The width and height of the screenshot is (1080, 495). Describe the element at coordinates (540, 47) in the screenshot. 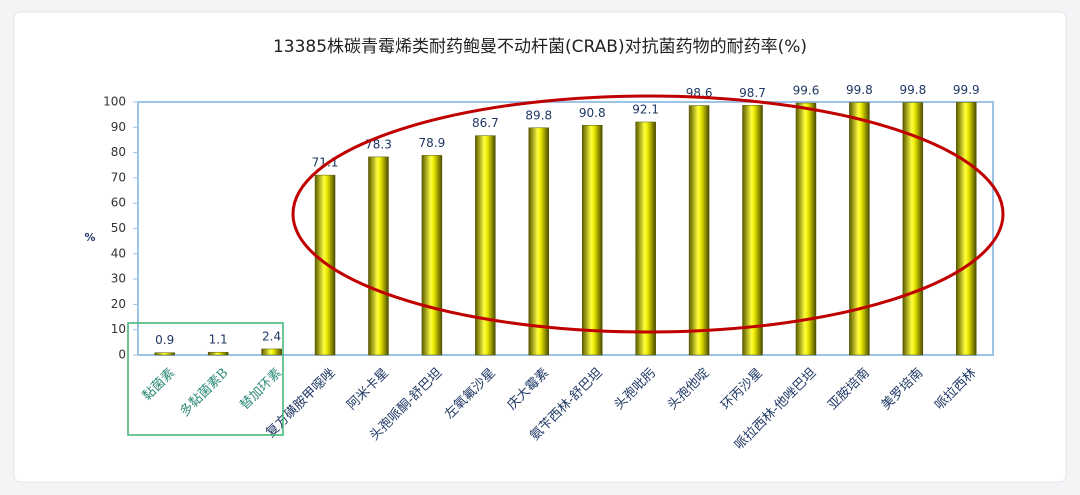

I see `chart-title: 13385株碳青霉烯类耐药鲍曼不动杆菌(CRAB)对抗菌药物的耐药率(%)` at that location.